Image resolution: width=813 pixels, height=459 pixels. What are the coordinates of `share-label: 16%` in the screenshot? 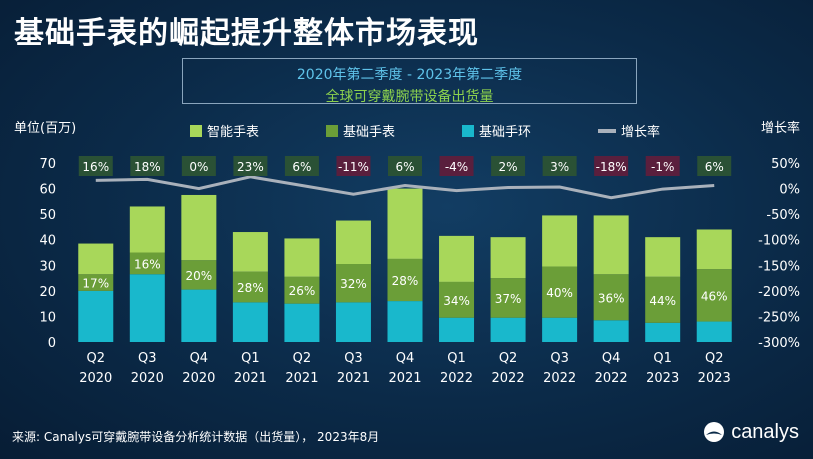 It's located at (147, 264).